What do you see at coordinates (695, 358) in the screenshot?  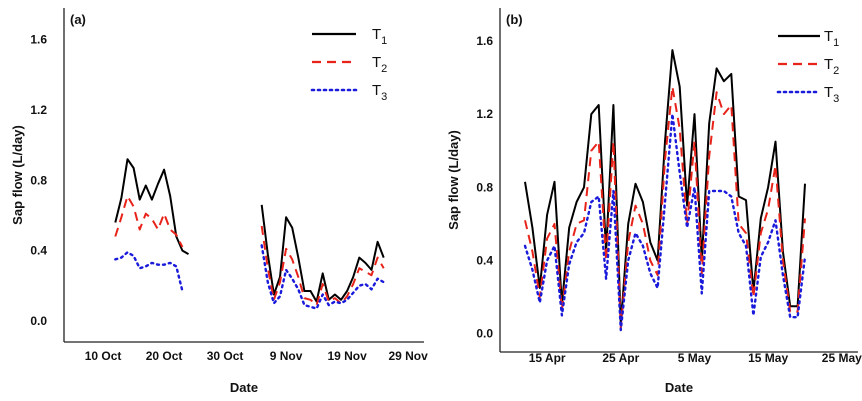 I see `x-tick-label: 5 May` at bounding box center [695, 358].